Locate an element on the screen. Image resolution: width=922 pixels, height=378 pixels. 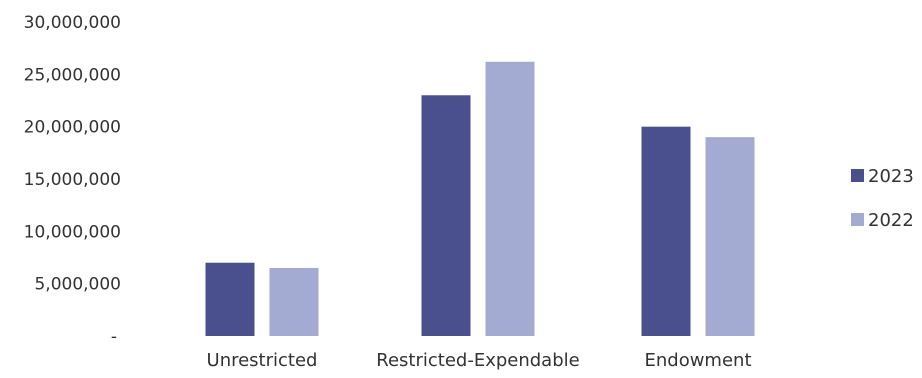
bar-unrestricted-2022 is located at coordinates (294, 301).